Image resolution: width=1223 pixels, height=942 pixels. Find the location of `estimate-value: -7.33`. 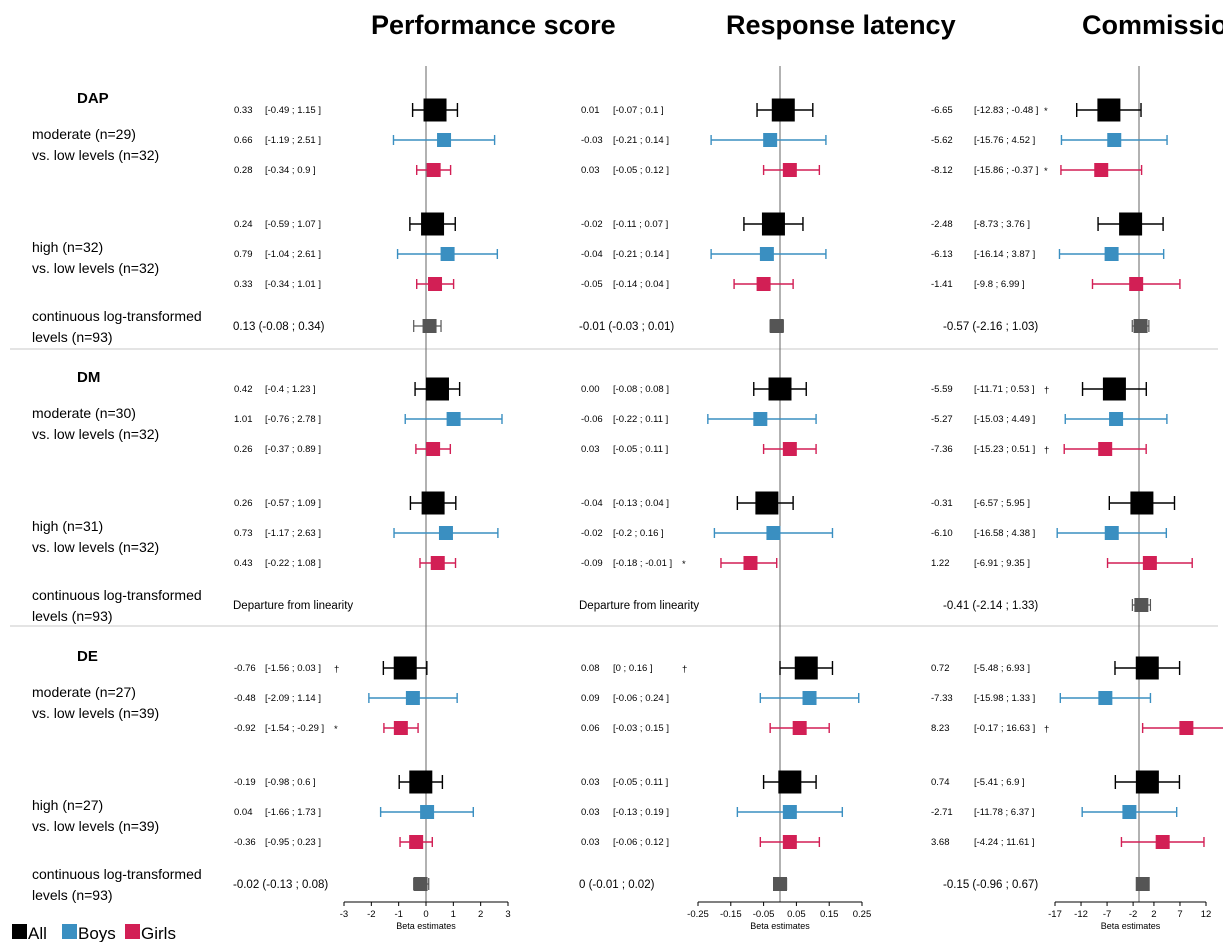

estimate-value: -7.33 is located at coordinates (942, 698).